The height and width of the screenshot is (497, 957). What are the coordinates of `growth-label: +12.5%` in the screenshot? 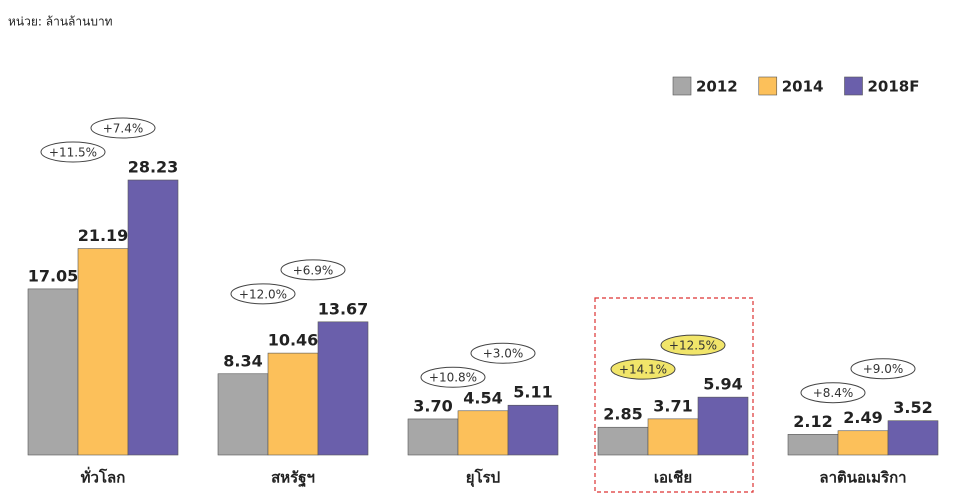 It's located at (693, 346).